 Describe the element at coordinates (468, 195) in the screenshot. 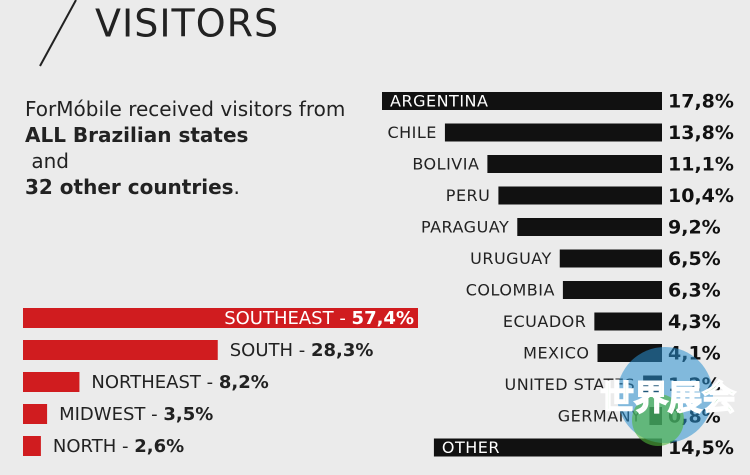

I see `category-label: PERU` at that location.